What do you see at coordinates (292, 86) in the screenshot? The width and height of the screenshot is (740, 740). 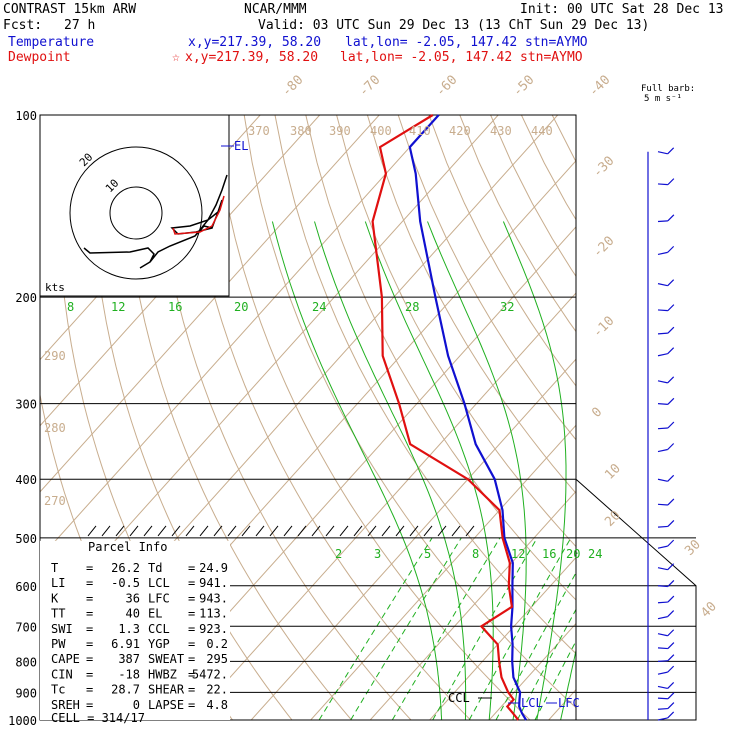 I see `isotherm-label: -80` at bounding box center [292, 86].